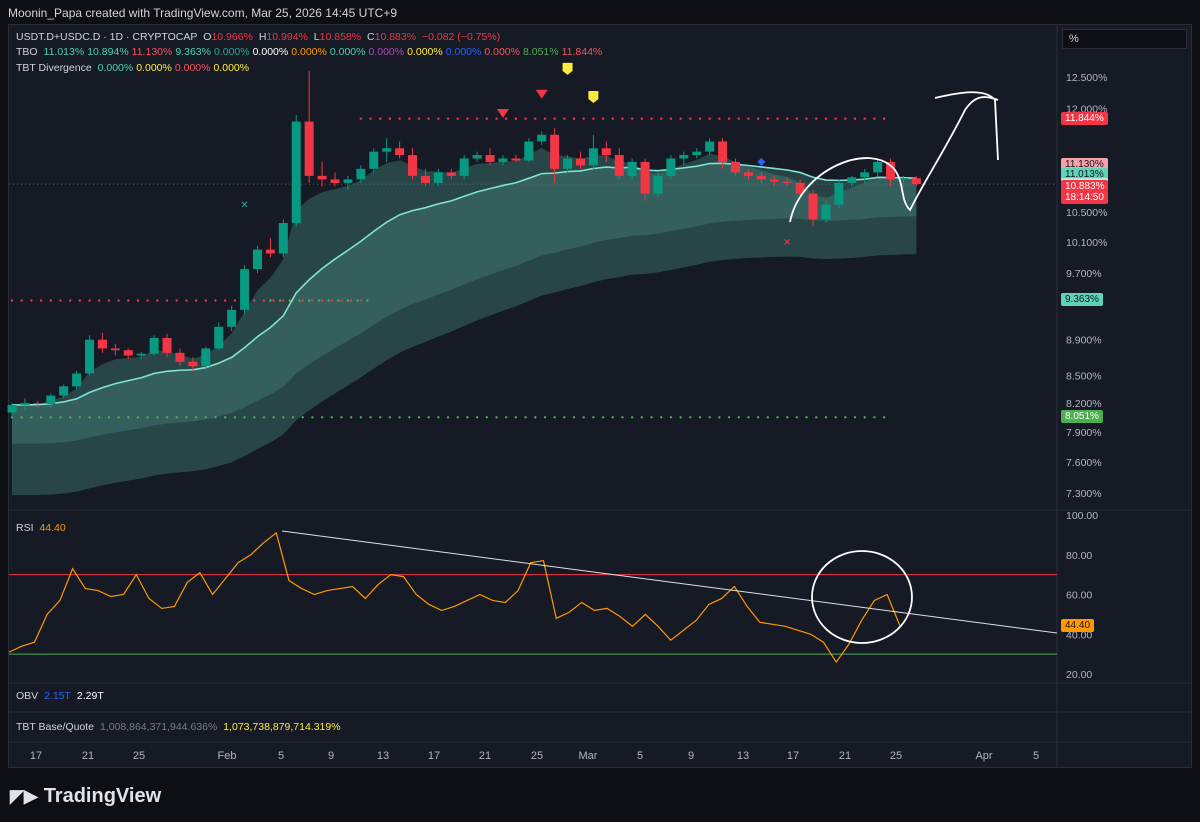 This screenshot has height=822, width=1200. Describe the element at coordinates (115, 68) in the screenshot. I see `divergence-value-1: 0.000%` at that location.